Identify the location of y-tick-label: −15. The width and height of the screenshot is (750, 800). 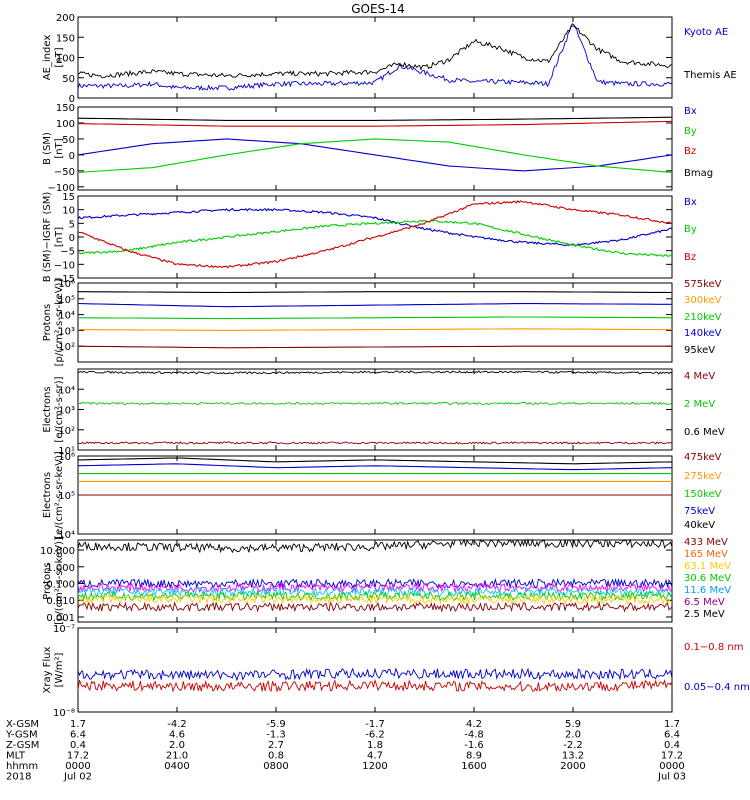
(64, 279).